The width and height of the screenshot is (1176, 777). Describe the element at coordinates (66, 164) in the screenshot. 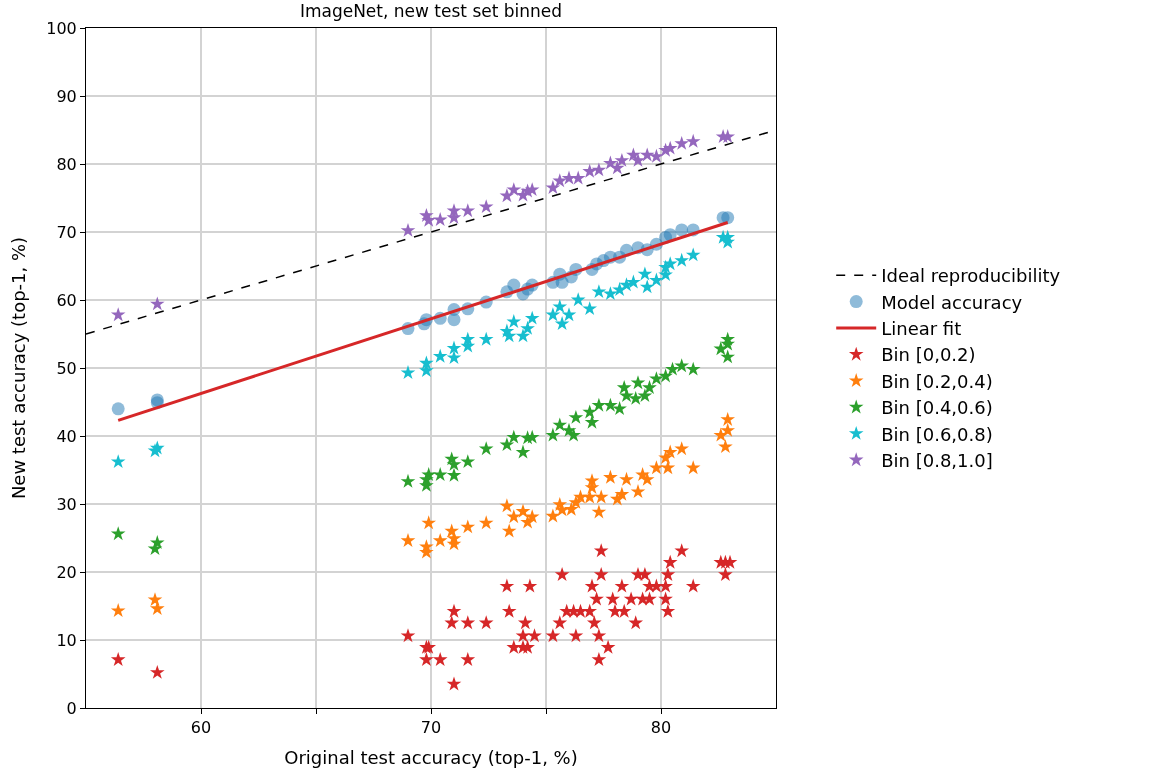

I see `y-tick-label: 80` at that location.